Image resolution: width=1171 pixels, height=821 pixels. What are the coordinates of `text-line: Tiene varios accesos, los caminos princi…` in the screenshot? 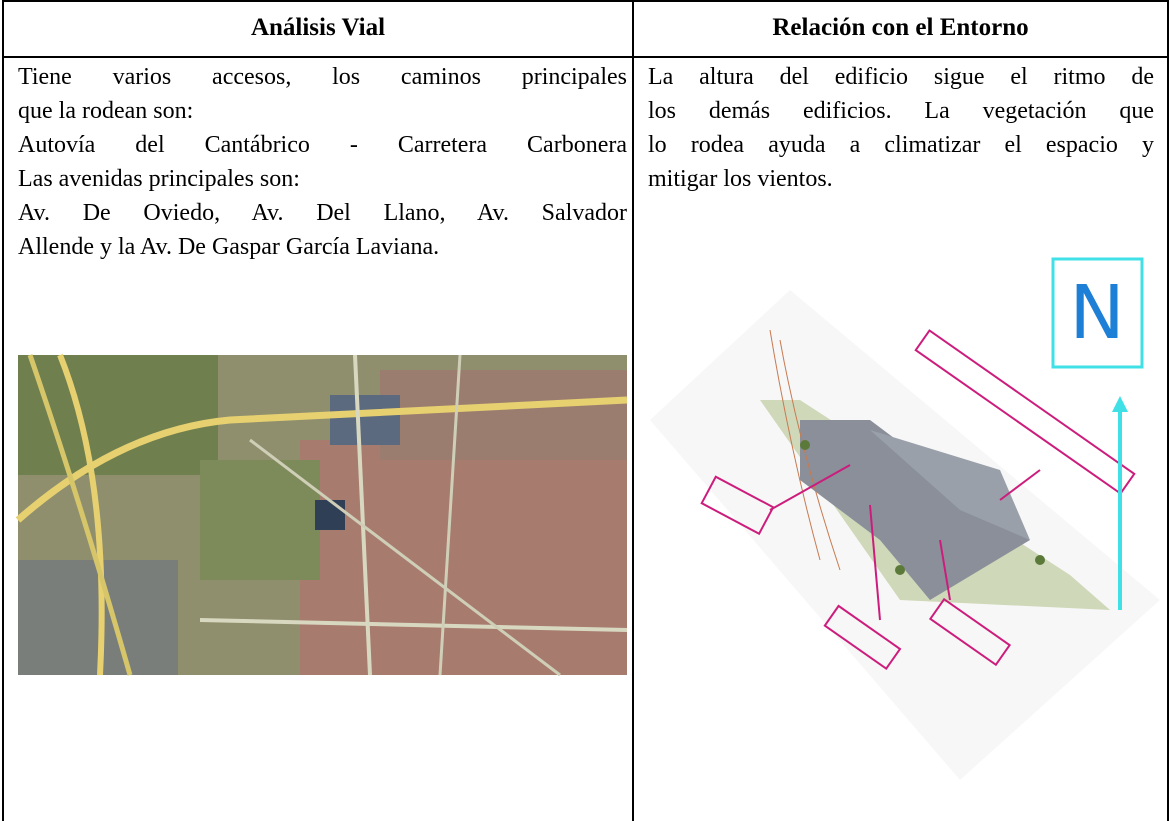 It's located at (322, 77).